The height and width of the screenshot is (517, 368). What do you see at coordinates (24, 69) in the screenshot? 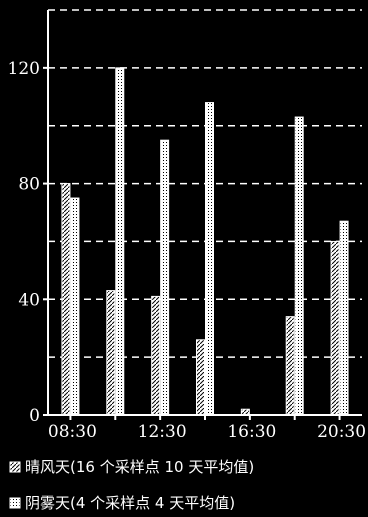
I see `y-tick-label: 120` at bounding box center [24, 69].